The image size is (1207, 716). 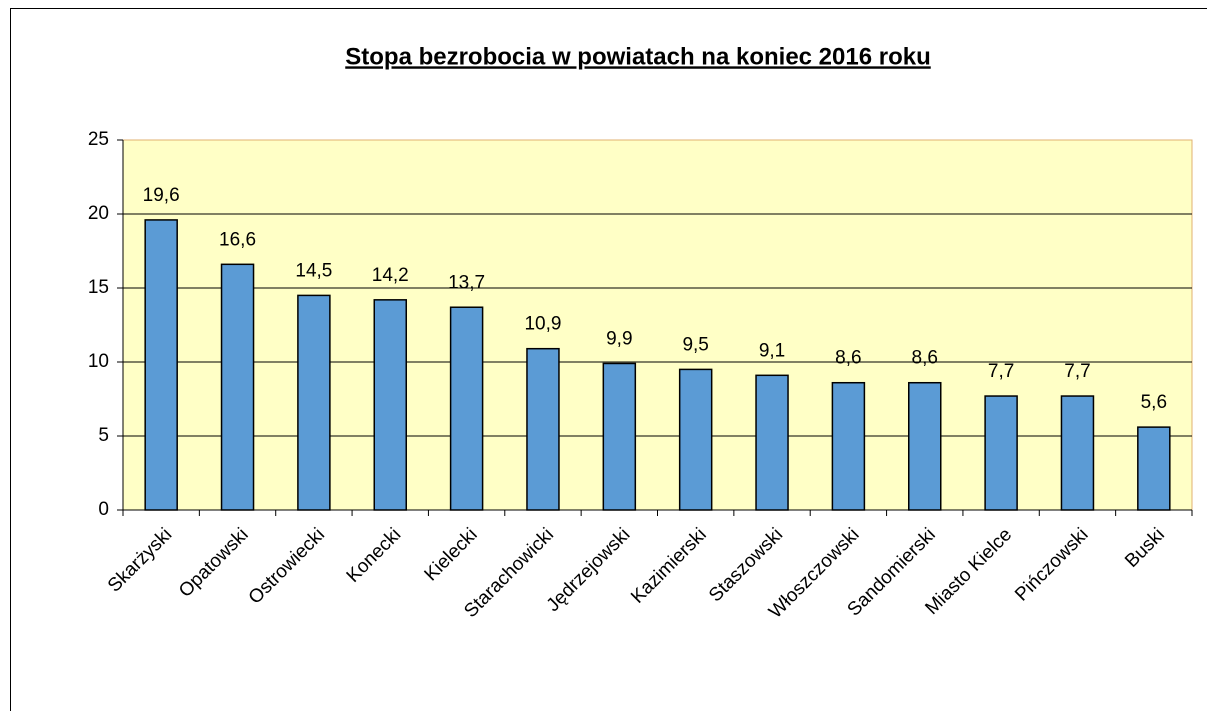 What do you see at coordinates (98, 361) in the screenshot?
I see `y-tick-label: 10` at bounding box center [98, 361].